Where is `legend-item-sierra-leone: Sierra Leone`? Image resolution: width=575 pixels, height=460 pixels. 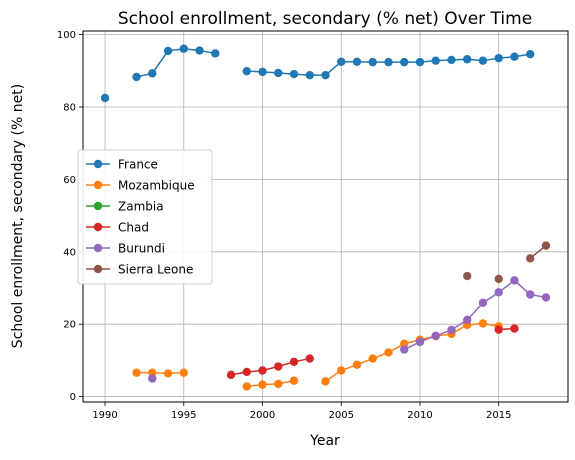 legend-item-sierra-leone: Sierra Leone is located at coordinates (139, 270).